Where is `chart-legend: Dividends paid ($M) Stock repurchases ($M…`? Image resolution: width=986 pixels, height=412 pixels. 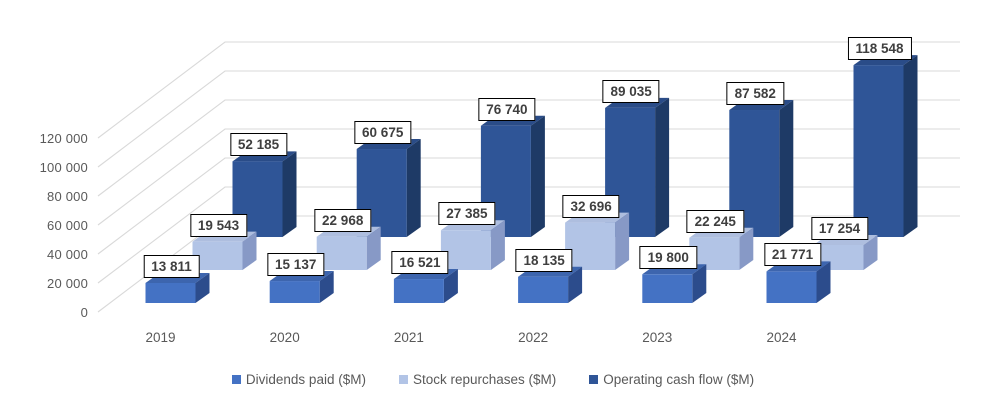
chart-legend: Dividends paid ($M) Stock repurchases ($M… is located at coordinates (493, 379).